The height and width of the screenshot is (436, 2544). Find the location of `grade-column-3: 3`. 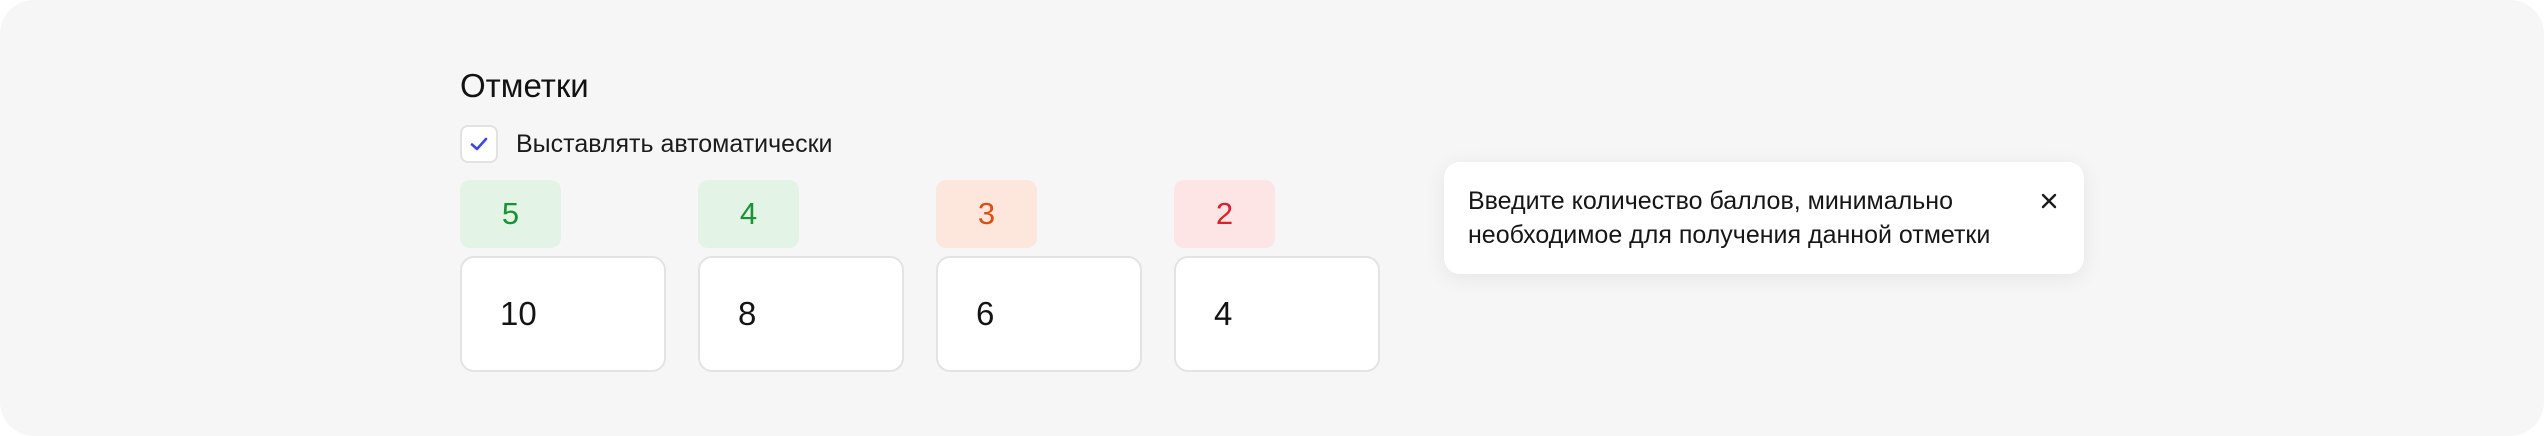

grade-column-3: 3 is located at coordinates (1039, 276).